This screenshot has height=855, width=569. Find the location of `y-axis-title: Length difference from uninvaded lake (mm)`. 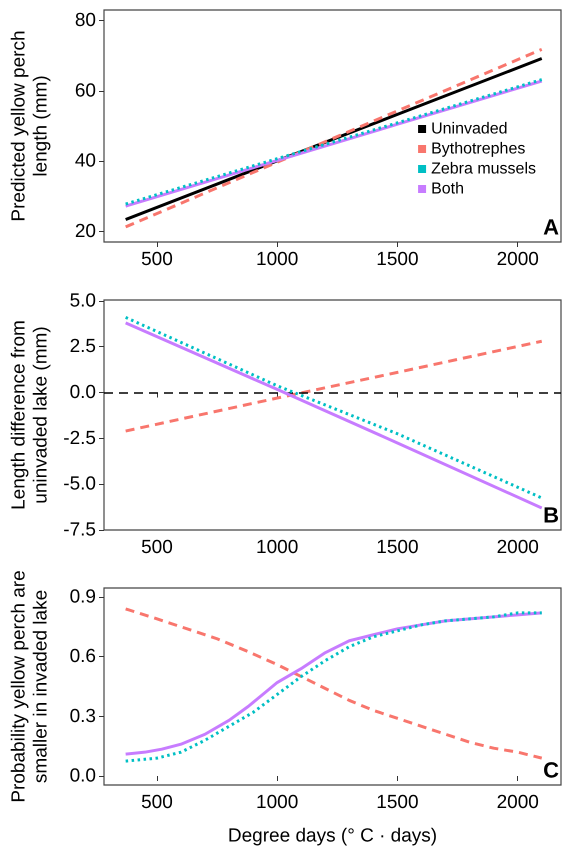

y-axis-title: Length difference from uninvaded lake (mm) is located at coordinates (30, 415).